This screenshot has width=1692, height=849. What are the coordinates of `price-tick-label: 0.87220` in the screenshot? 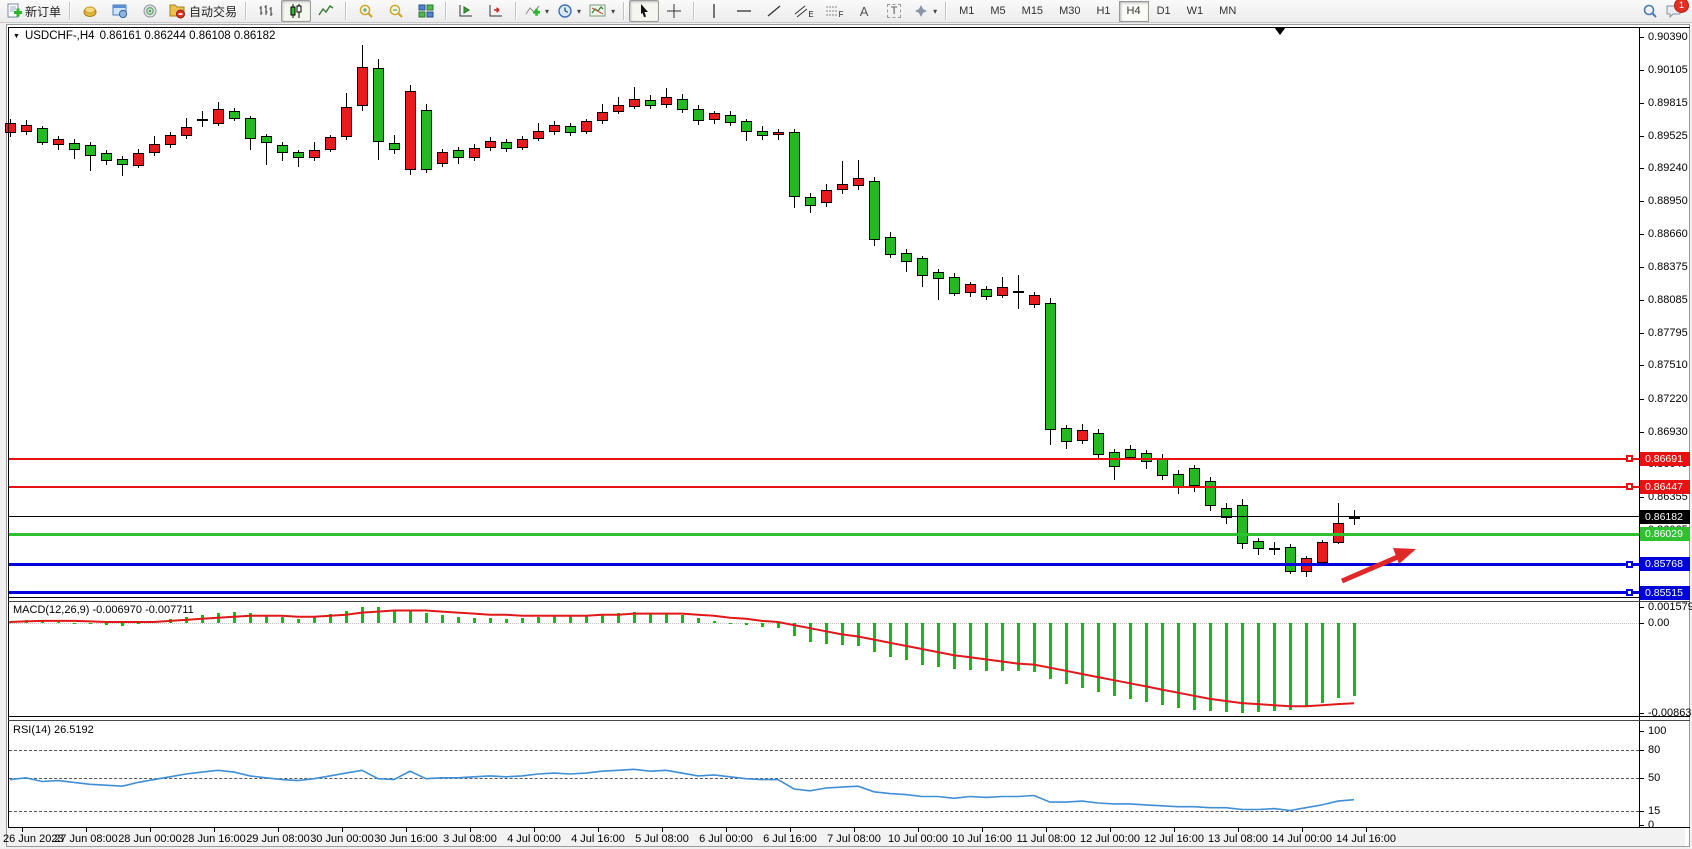 It's located at (1668, 398).